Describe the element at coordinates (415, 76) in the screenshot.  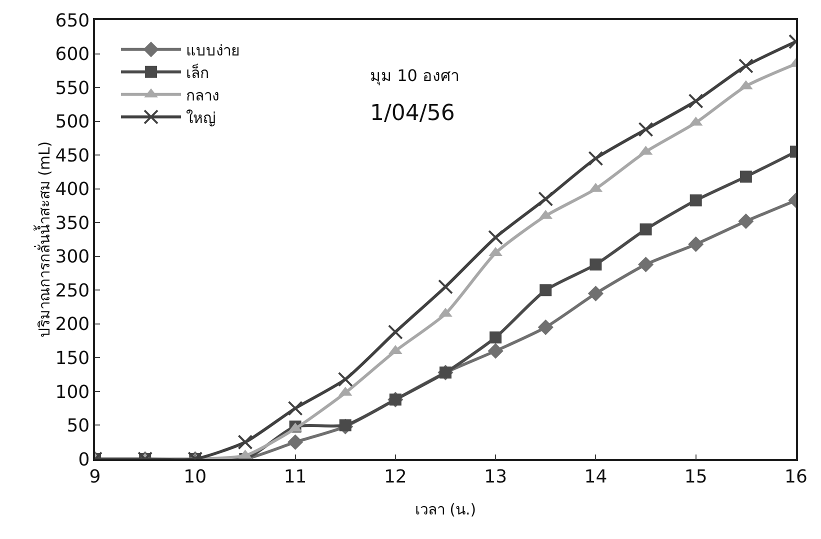
I see `annotation: มุม 10 องศา` at that location.